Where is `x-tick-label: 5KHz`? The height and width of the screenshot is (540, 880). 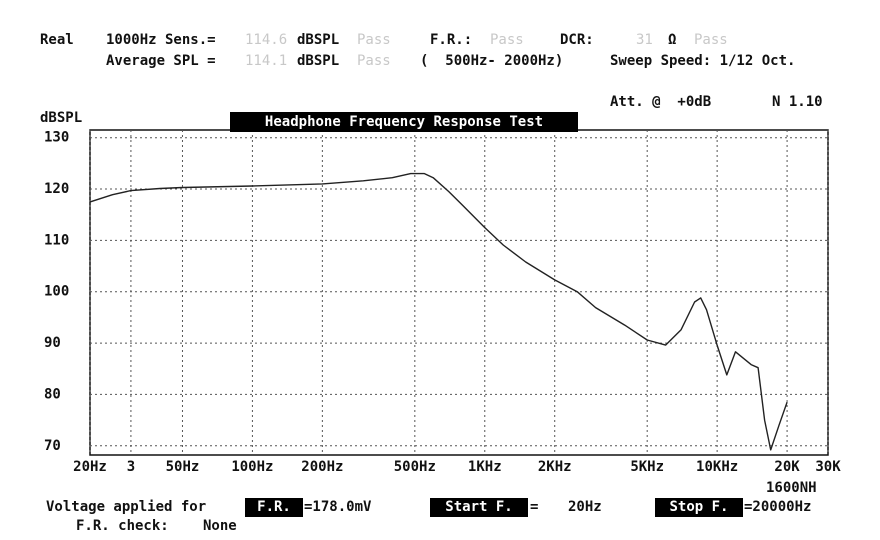
x-tick-label: 5KHz is located at coordinates (647, 467).